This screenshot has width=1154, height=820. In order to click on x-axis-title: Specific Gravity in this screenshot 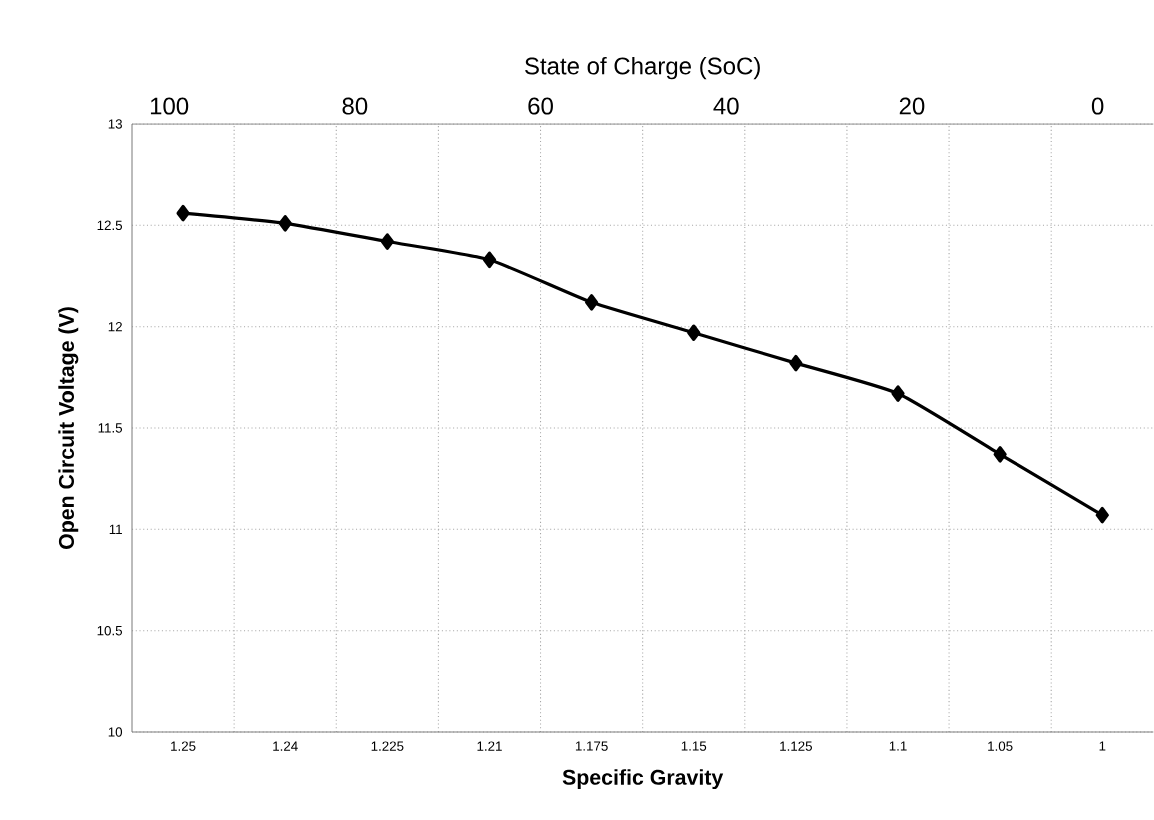, I will do `click(643, 779)`.